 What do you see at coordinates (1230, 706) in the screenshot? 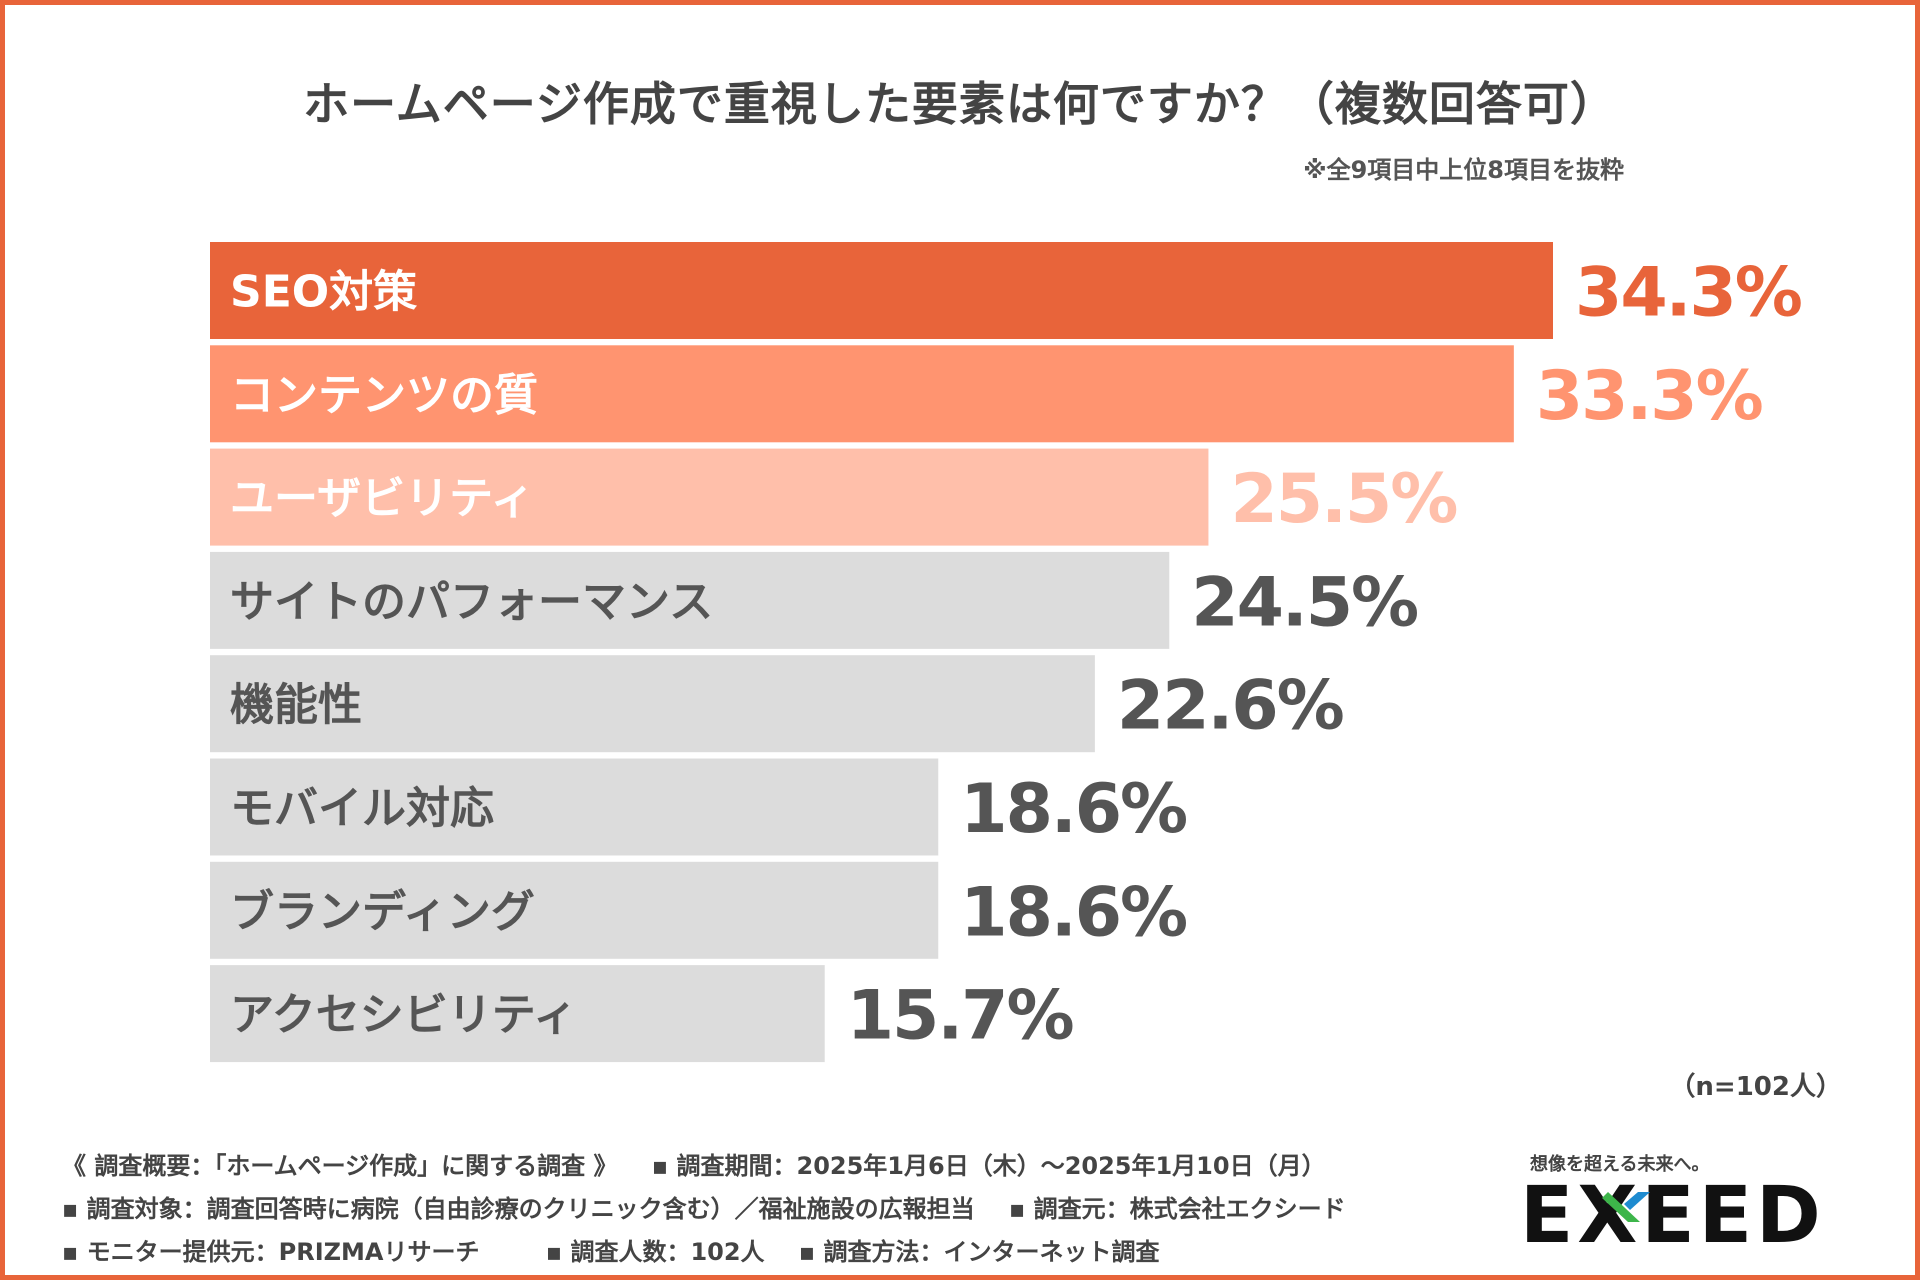
I see `value-label-5: 22.6%` at bounding box center [1230, 706].